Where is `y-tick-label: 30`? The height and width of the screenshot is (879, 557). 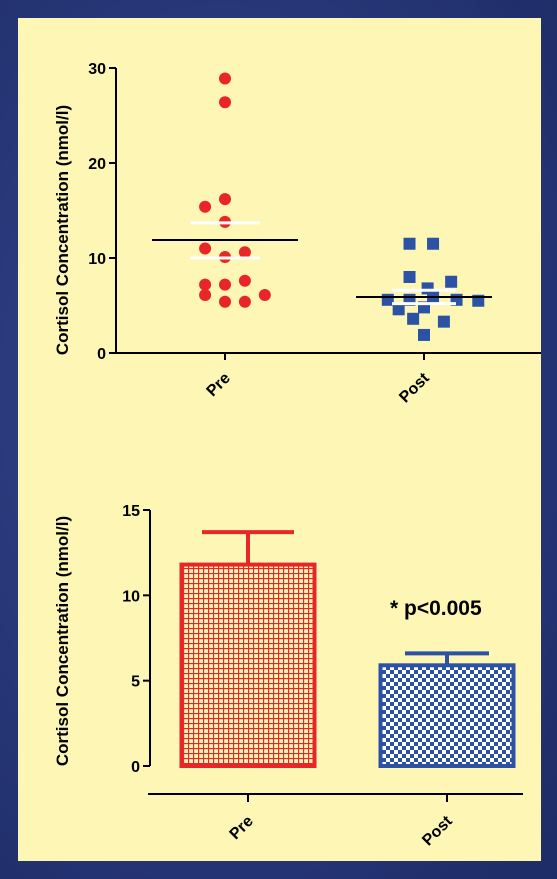 y-tick-label: 30 is located at coordinates (97, 69).